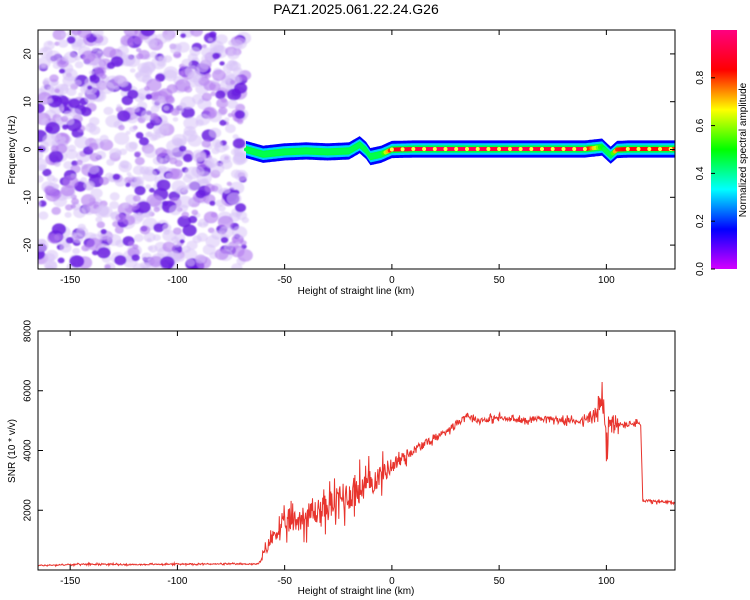  I want to click on colorbar-tick-label: 0.4, so click(700, 173).